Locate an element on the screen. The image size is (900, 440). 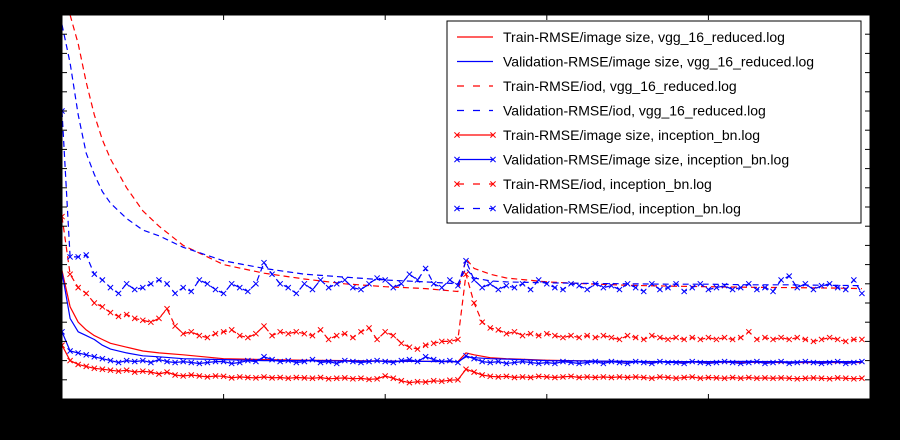
y-tick-label-15: 0.15 is located at coordinates (47, 112).